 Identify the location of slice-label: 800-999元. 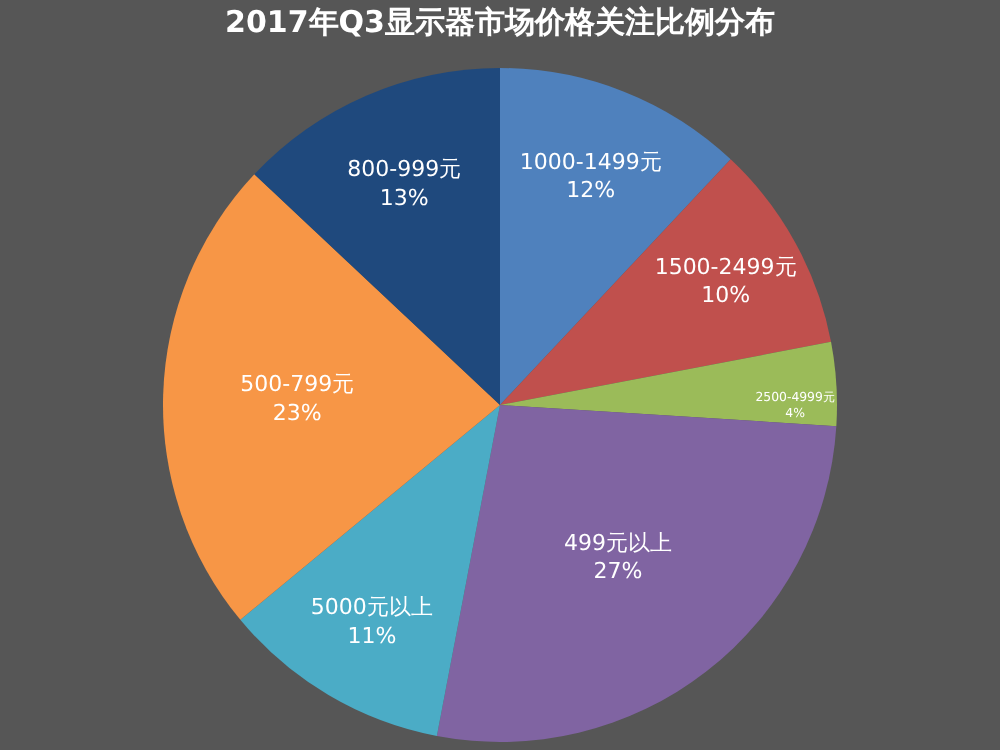
(404, 169).